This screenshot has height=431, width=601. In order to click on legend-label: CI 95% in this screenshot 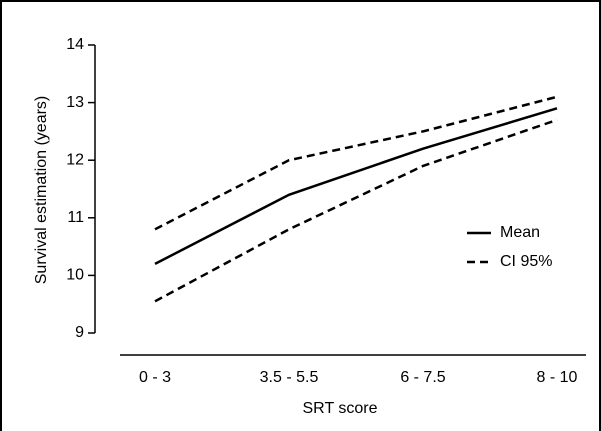, I will do `click(526, 261)`.